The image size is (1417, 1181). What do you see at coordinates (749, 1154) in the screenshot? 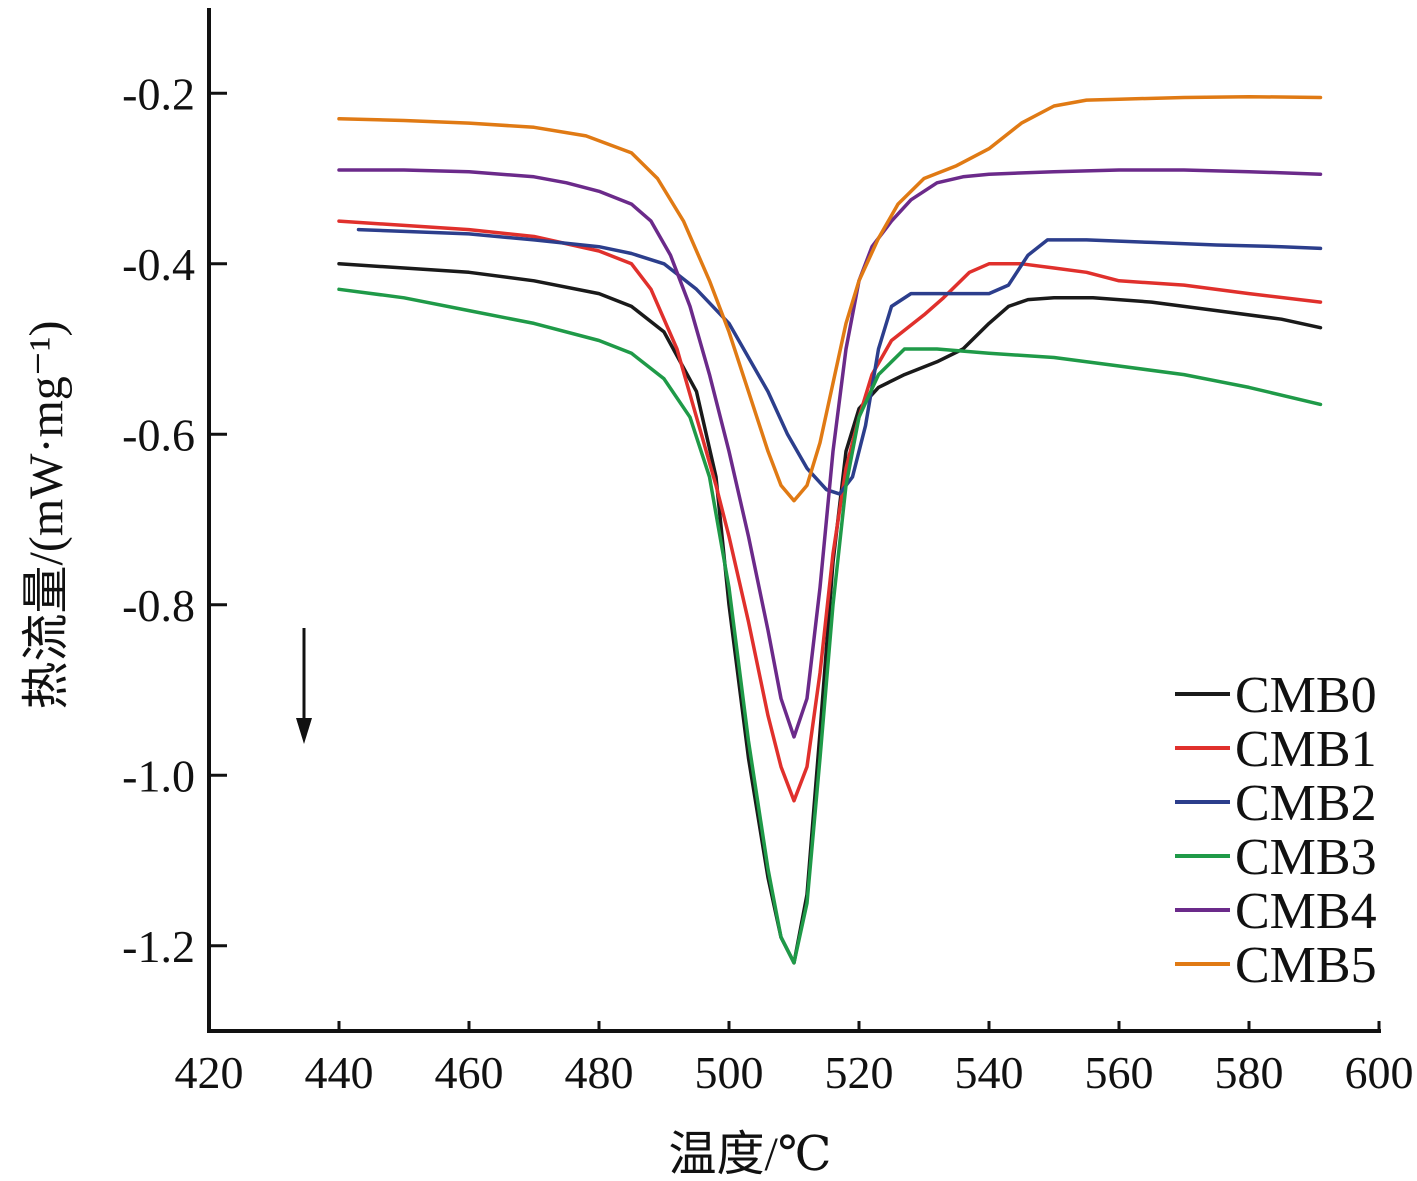
I see `x-axis-title: 温度/℃` at bounding box center [749, 1154].